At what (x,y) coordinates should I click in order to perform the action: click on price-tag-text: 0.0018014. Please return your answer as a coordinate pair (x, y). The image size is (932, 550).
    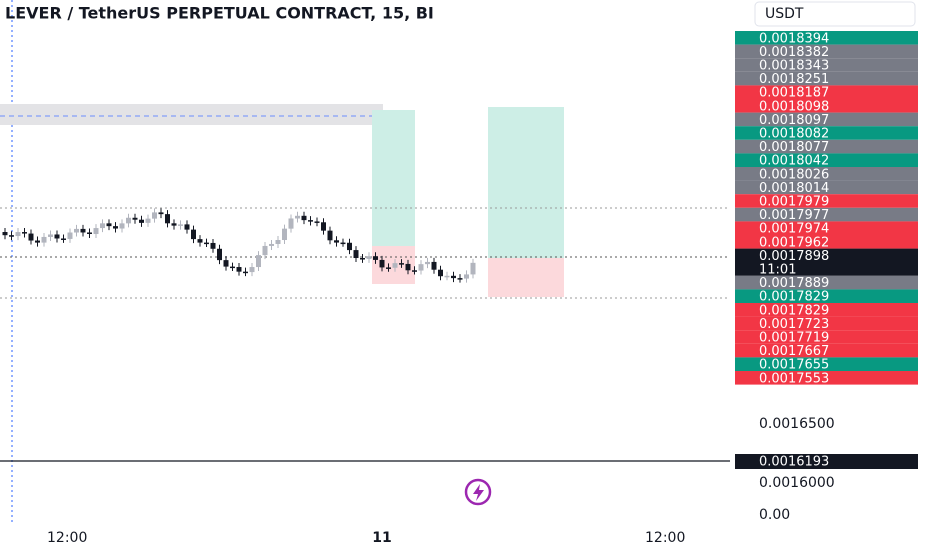
    Looking at the image, I should click on (794, 188).